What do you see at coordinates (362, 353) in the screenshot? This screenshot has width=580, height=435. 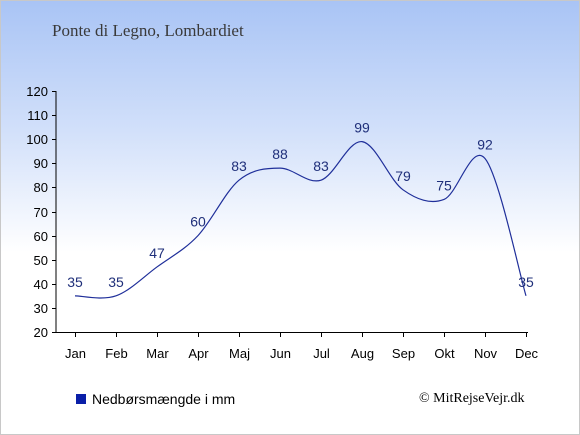 I see `x-tick-label: Aug` at bounding box center [362, 353].